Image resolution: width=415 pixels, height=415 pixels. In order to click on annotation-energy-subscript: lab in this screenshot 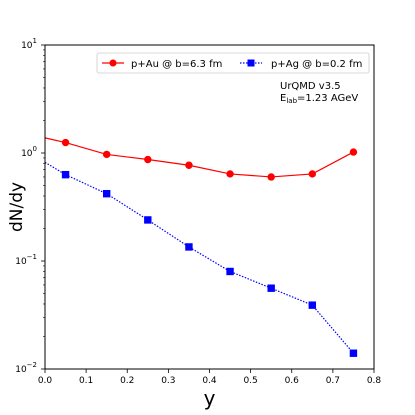, I will do `click(291, 101)`.